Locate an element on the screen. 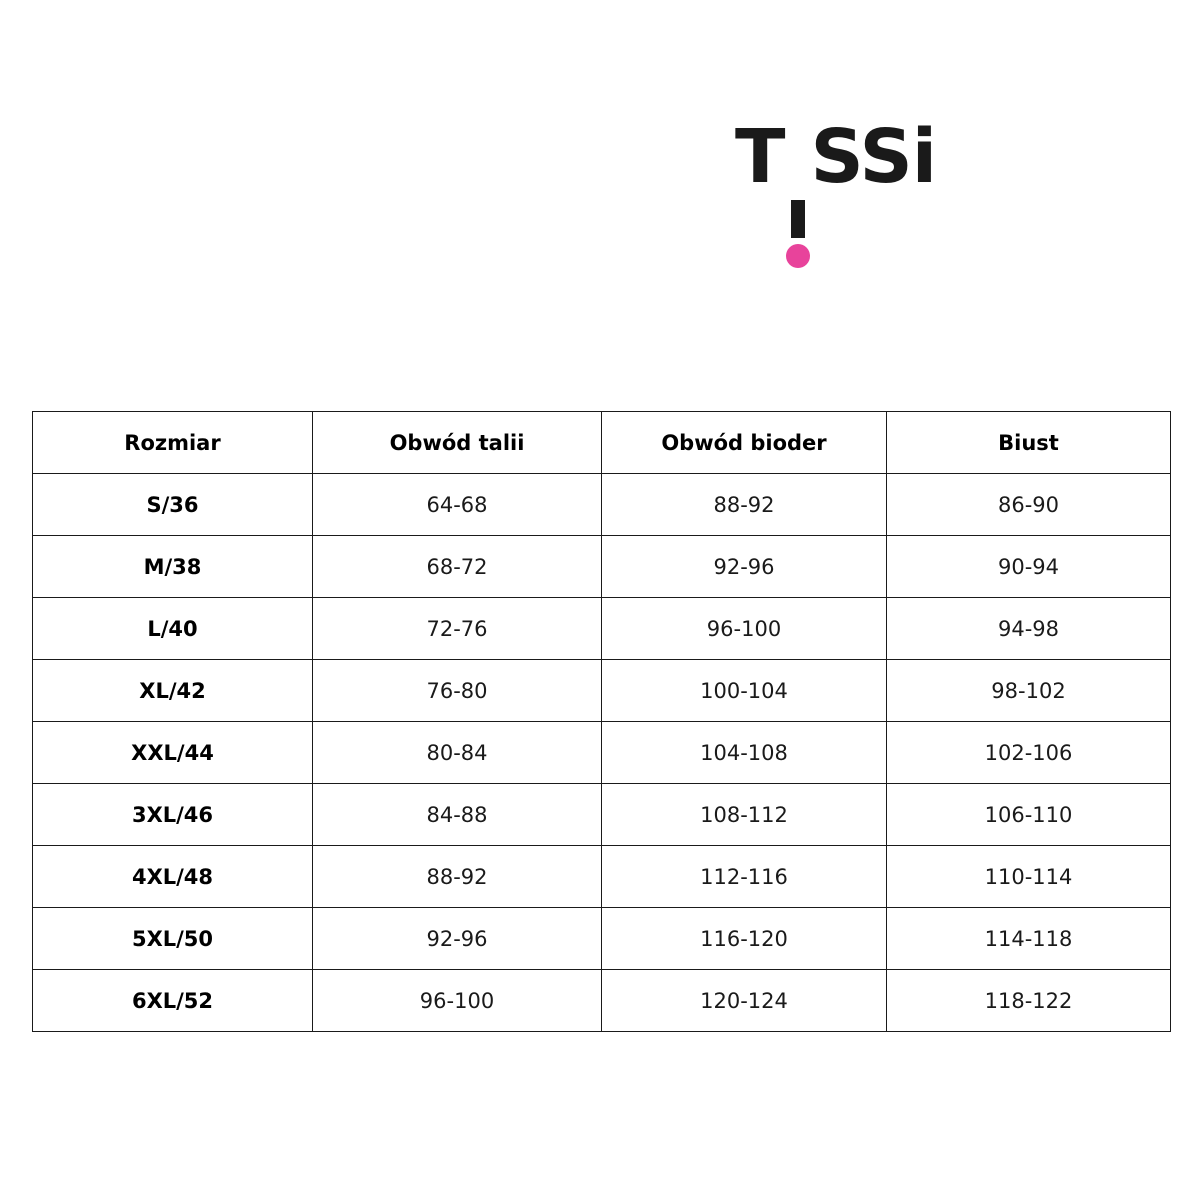 The height and width of the screenshot is (1200, 1200). cell-waist: 92-96 is located at coordinates (457, 938).